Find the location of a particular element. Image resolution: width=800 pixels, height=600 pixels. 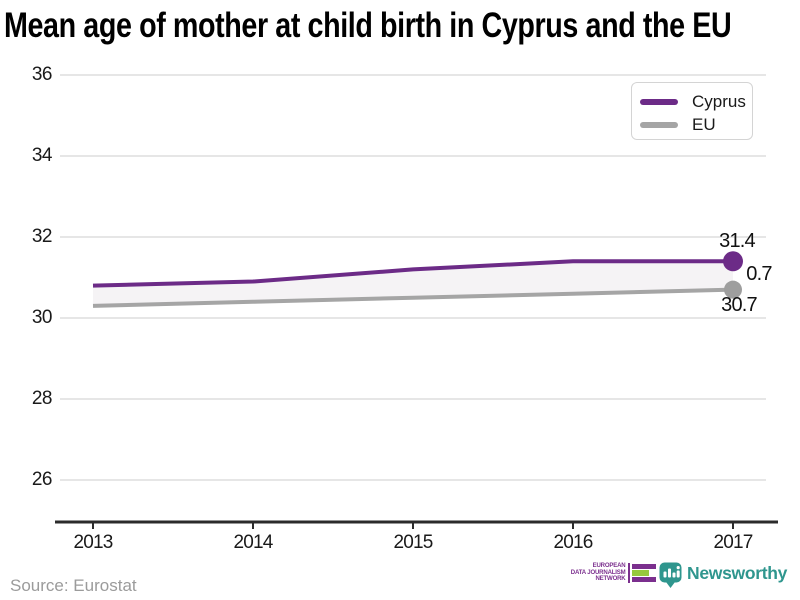

newsworthy-label: Newsworthy is located at coordinates (737, 573).